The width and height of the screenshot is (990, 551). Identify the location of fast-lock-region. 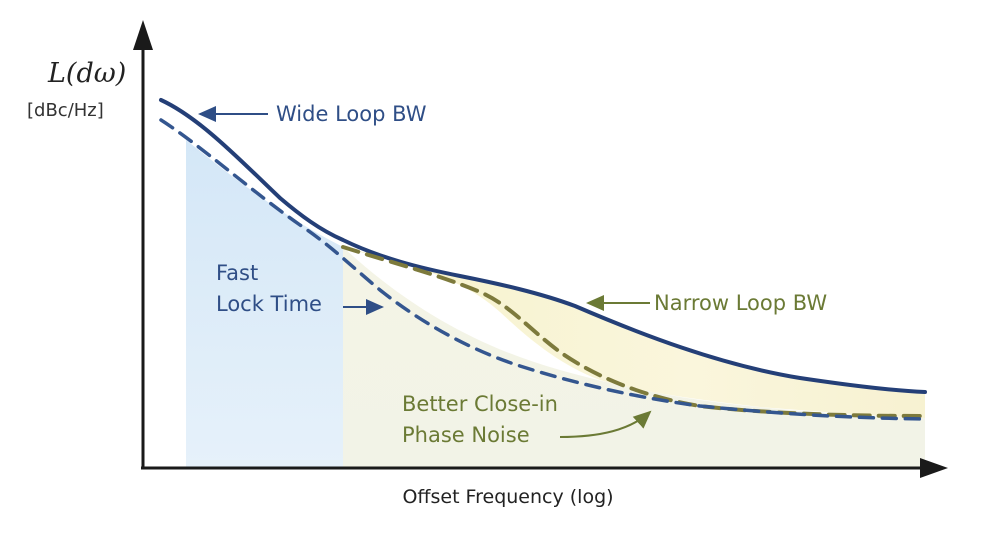
(264, 304).